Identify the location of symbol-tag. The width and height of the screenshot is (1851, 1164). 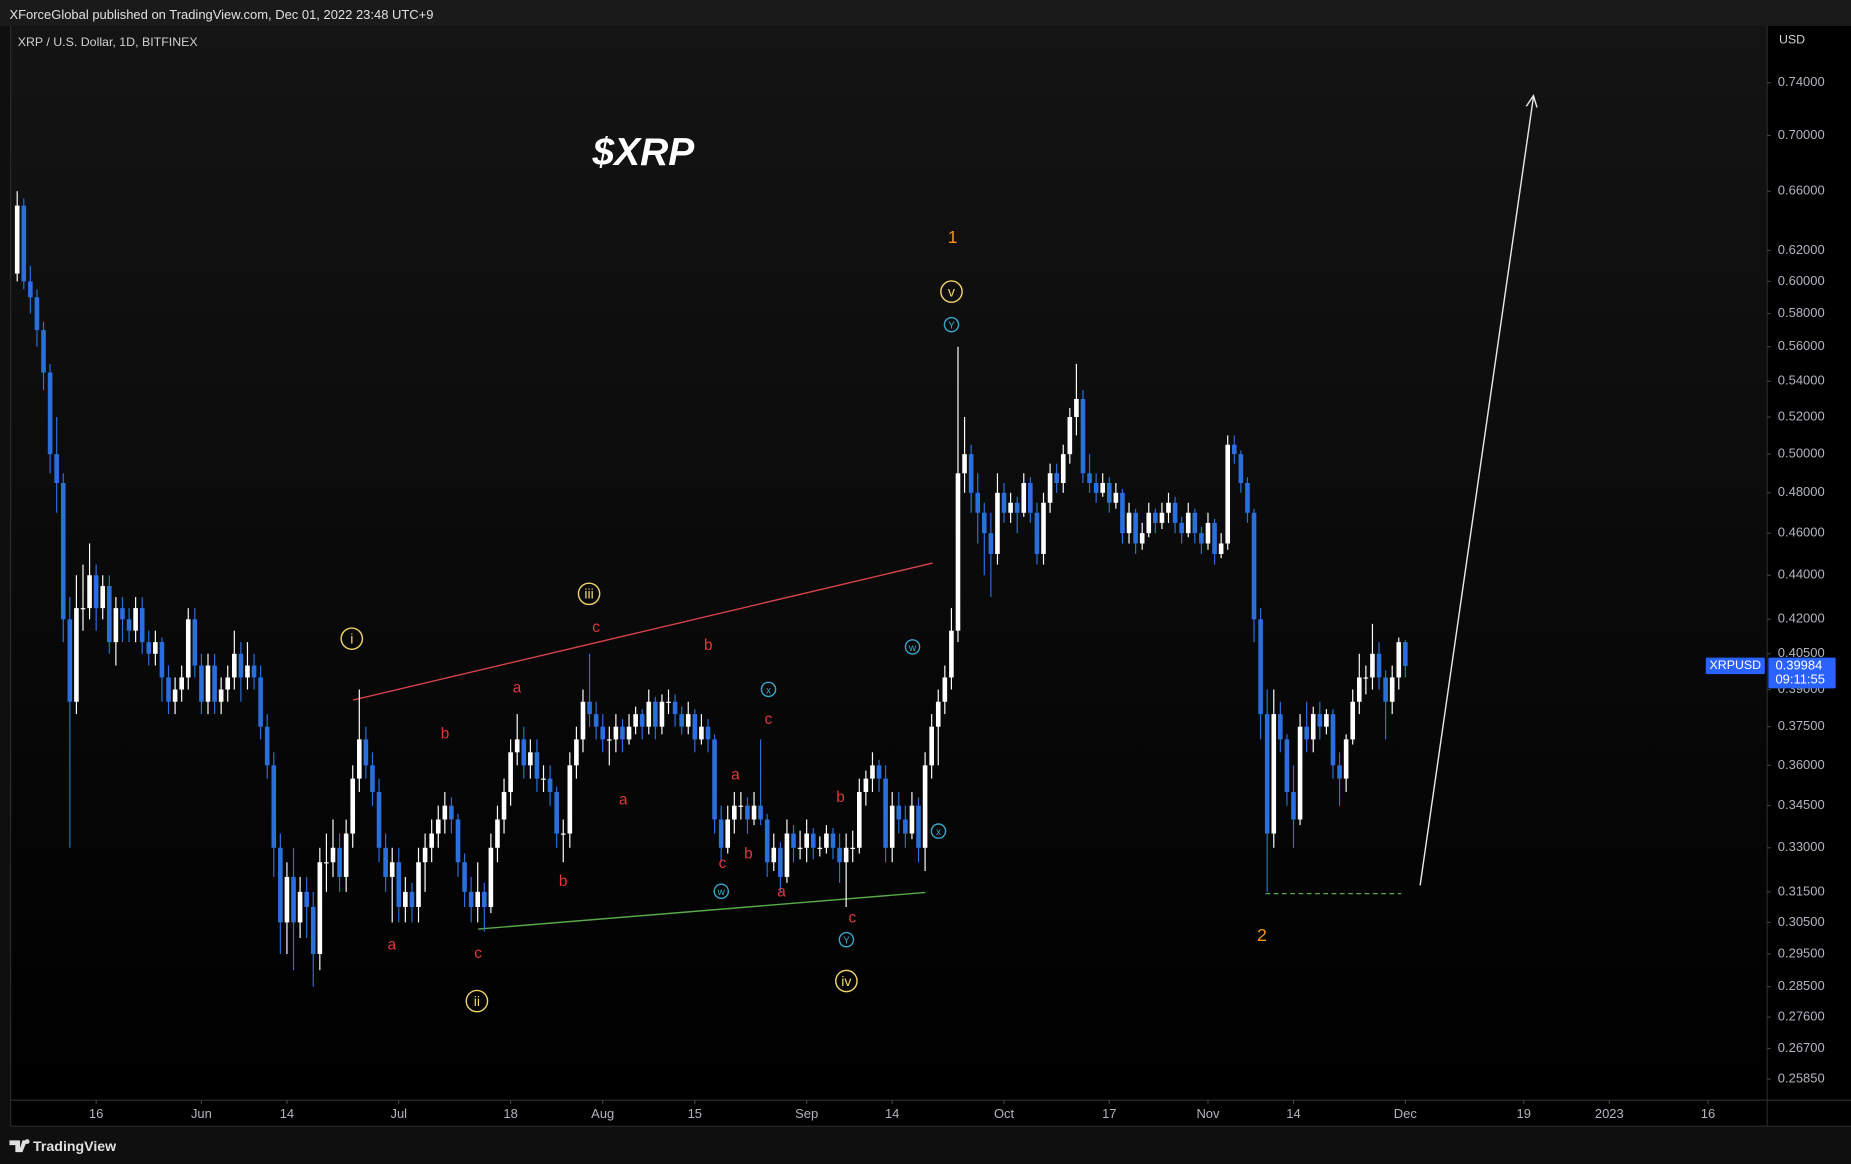
(1735, 666).